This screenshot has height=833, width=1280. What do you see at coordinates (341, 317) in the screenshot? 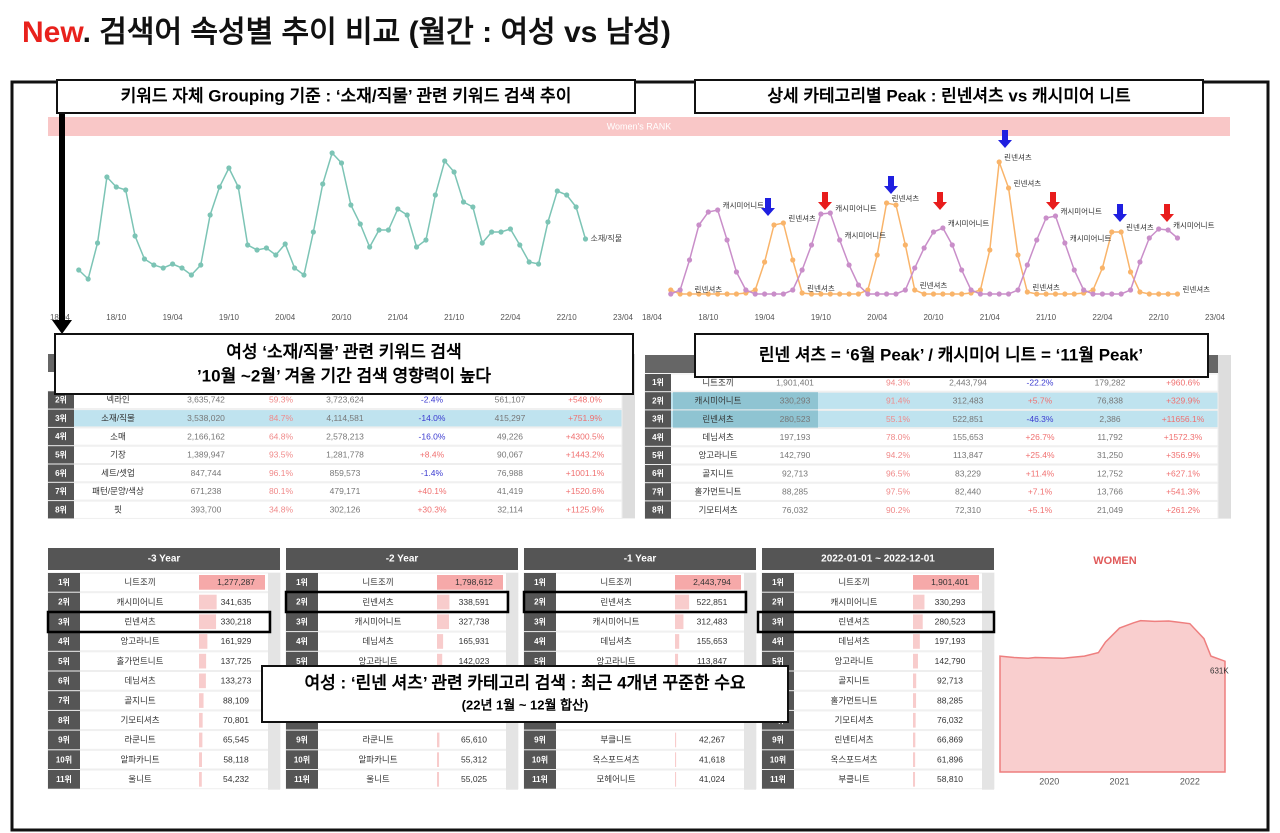
I see `x-tick-label: 20/10` at bounding box center [341, 317].